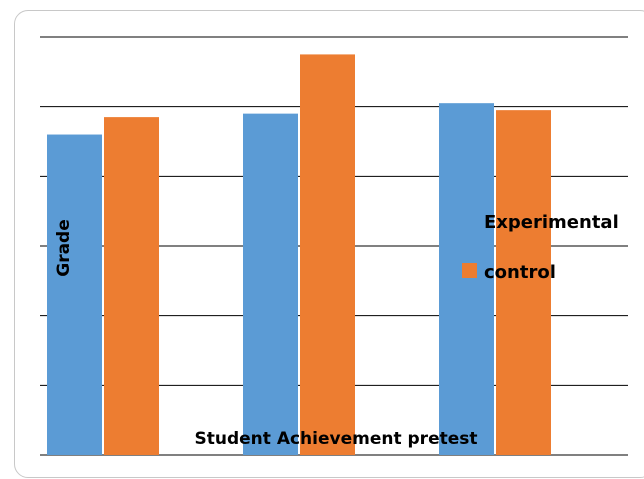 The height and width of the screenshot is (479, 644). What do you see at coordinates (540, 247) in the screenshot?
I see `legend: Experimental control` at bounding box center [540, 247].